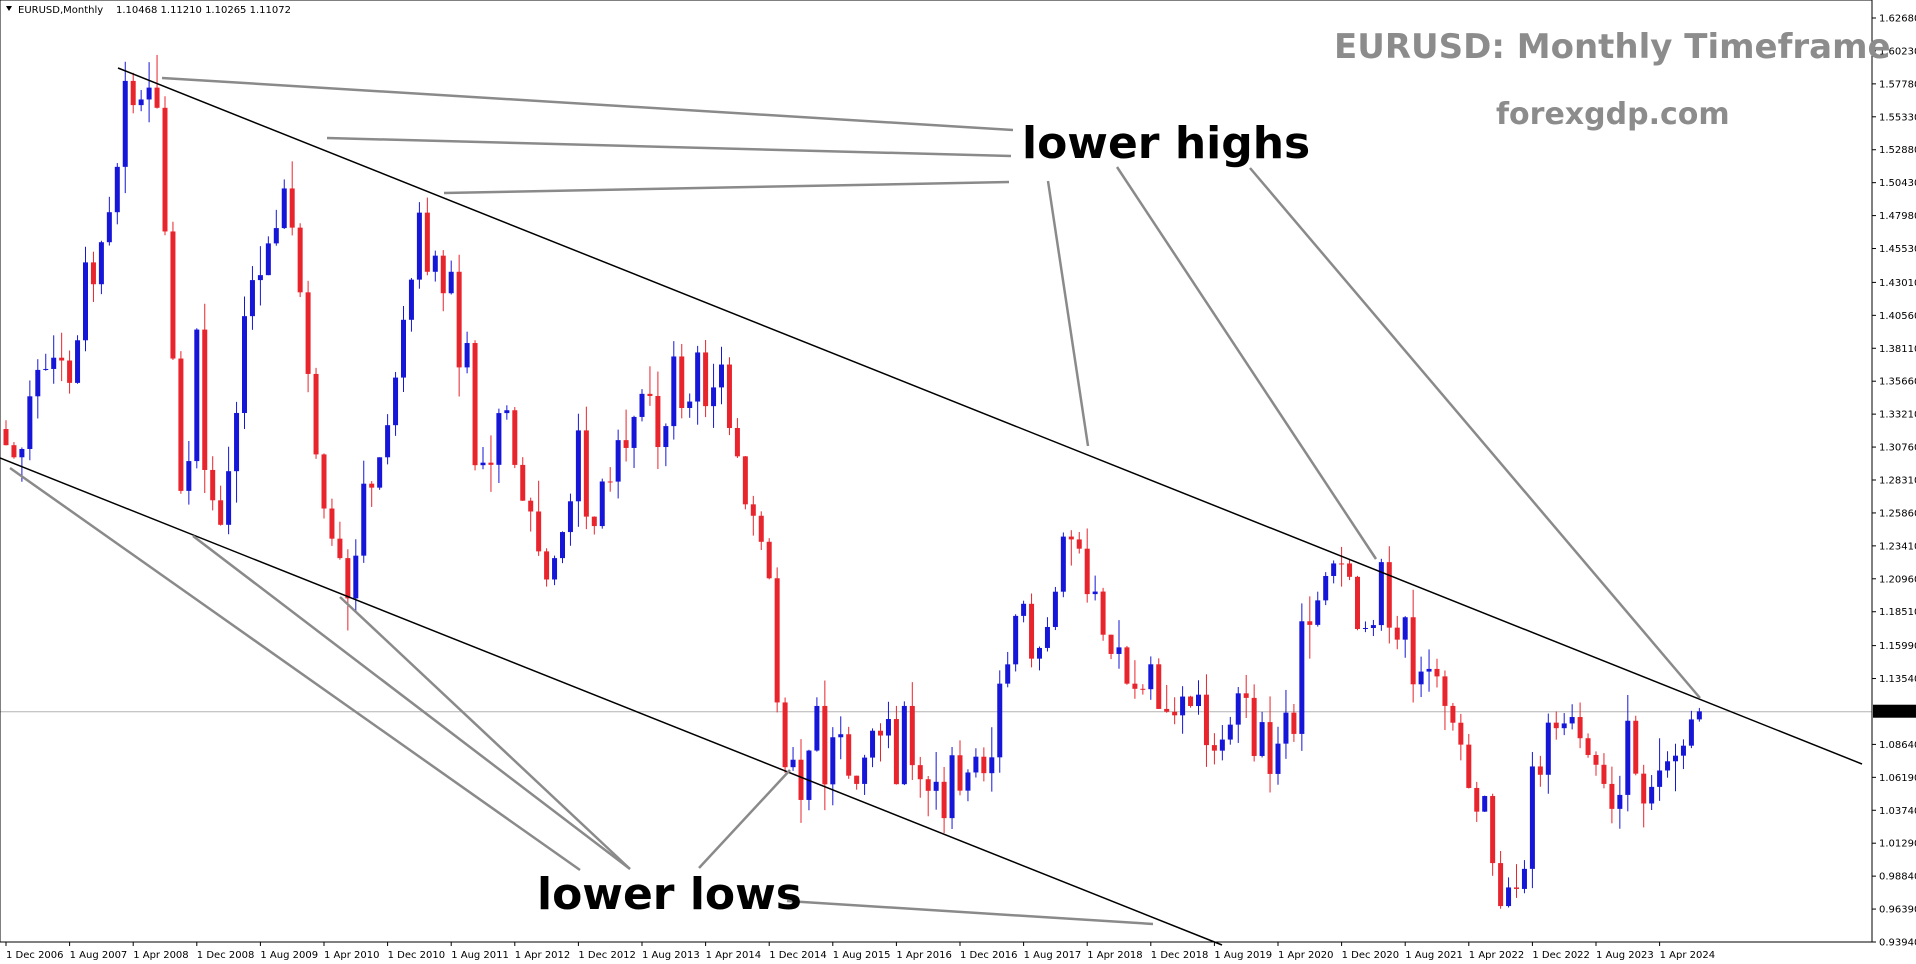 The image size is (1916, 964). Describe the element at coordinates (1613, 114) in the screenshot. I see `watermark: forexgdp.com` at that location.